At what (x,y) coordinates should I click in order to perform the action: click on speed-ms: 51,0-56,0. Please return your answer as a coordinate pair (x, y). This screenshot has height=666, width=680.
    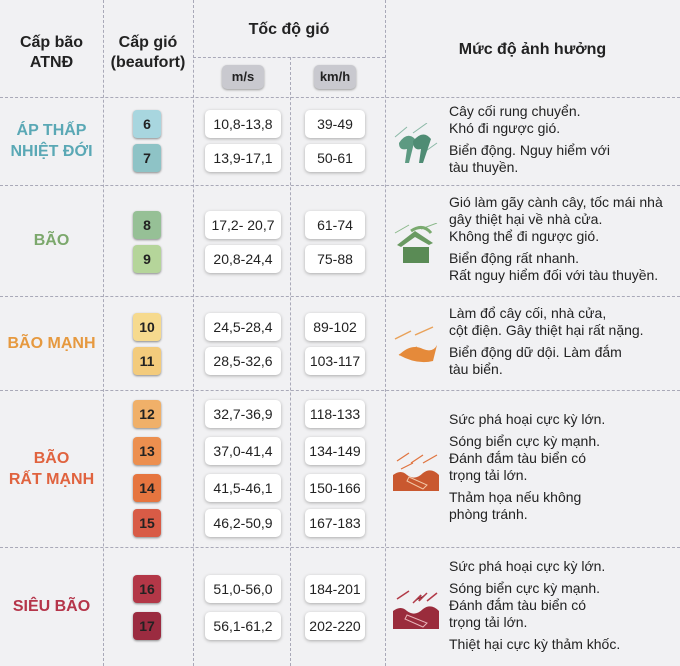
    Looking at the image, I should click on (243, 589).